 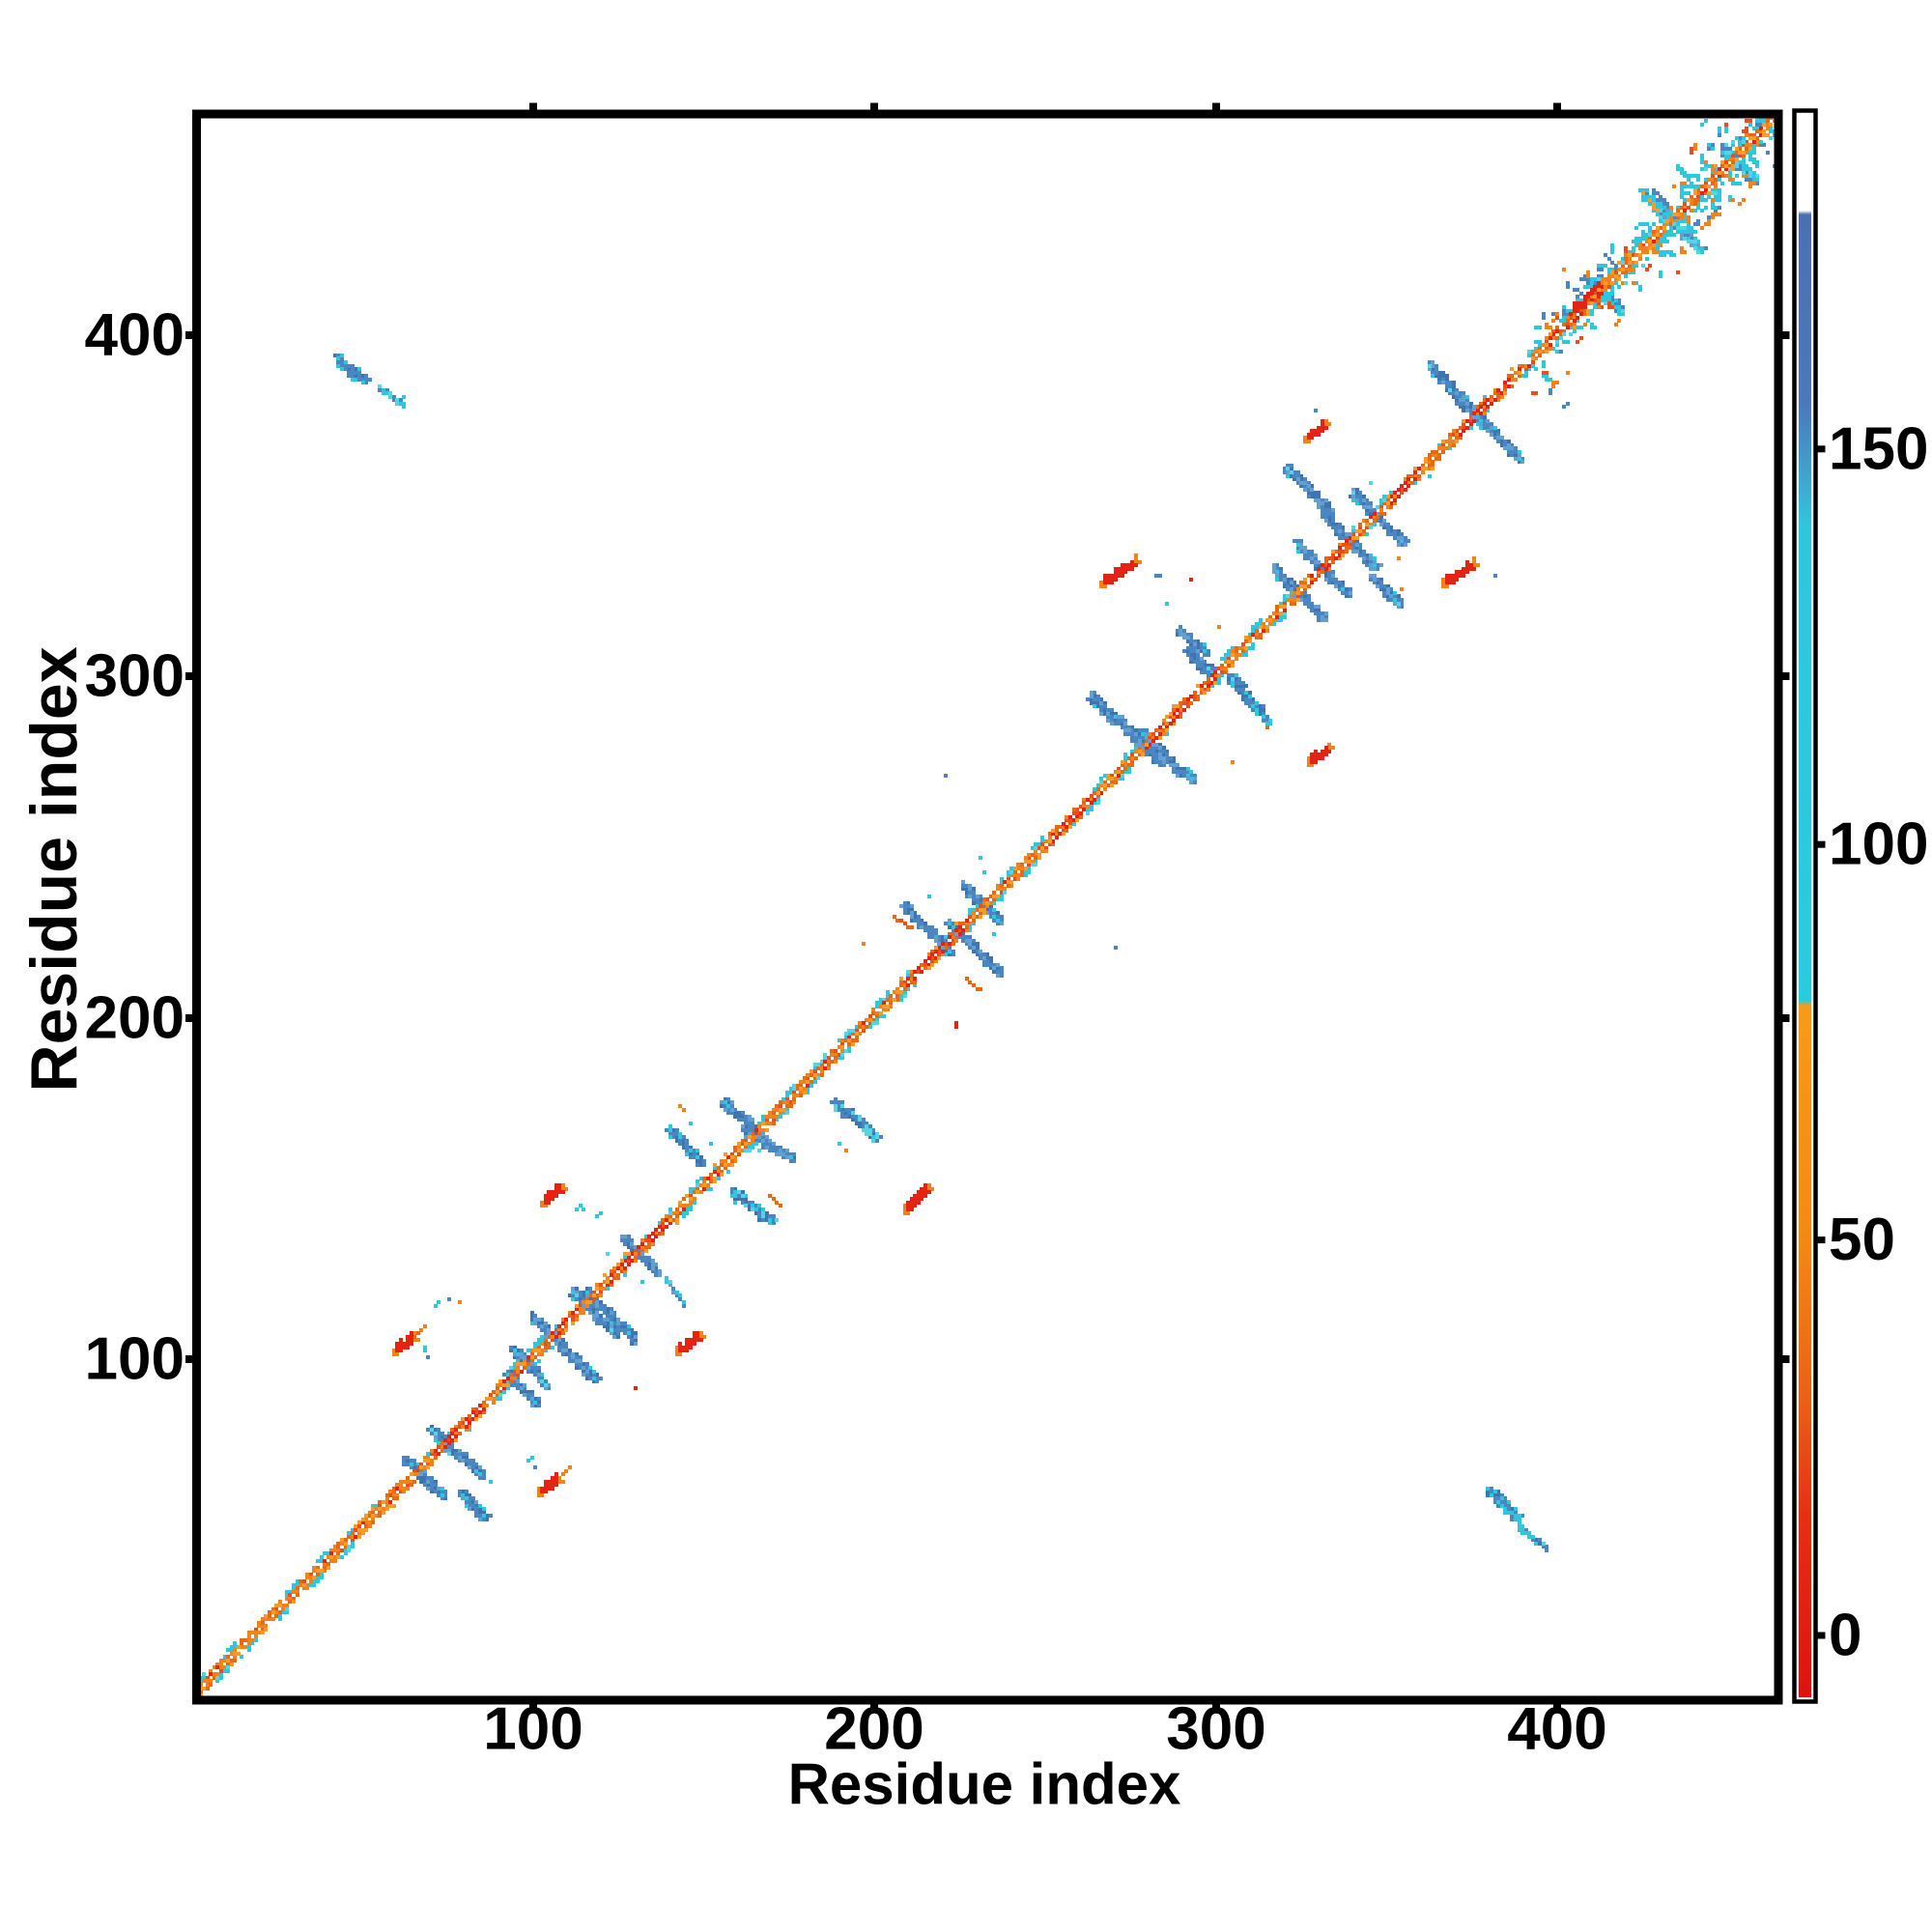 What do you see at coordinates (1878, 448) in the screenshot?
I see `svg-text: 150` at bounding box center [1878, 448].